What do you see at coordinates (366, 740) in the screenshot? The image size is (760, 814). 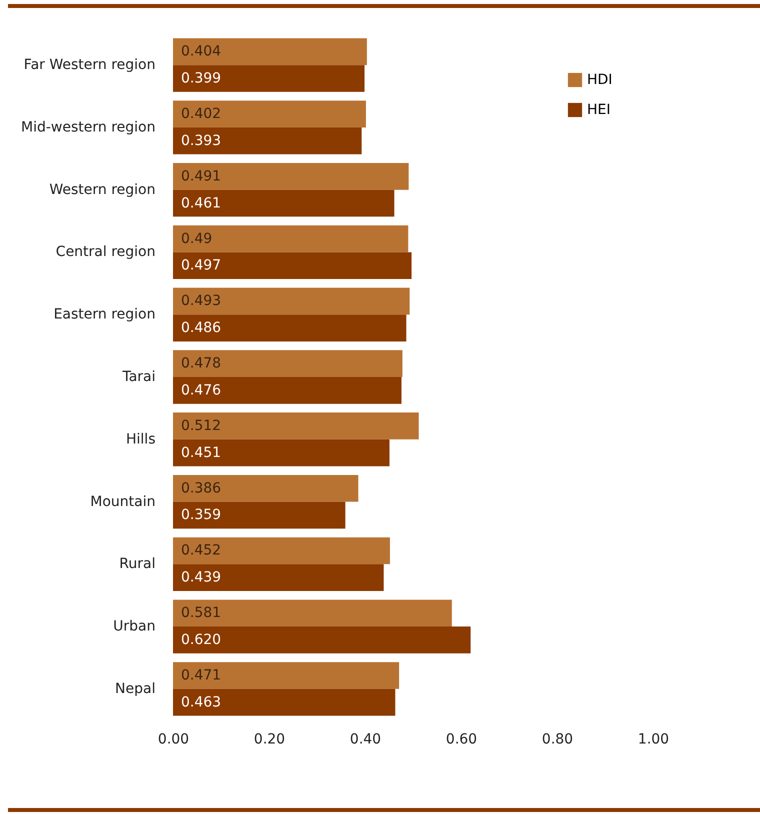 I see `x-tick-label: 0.40` at bounding box center [366, 740].